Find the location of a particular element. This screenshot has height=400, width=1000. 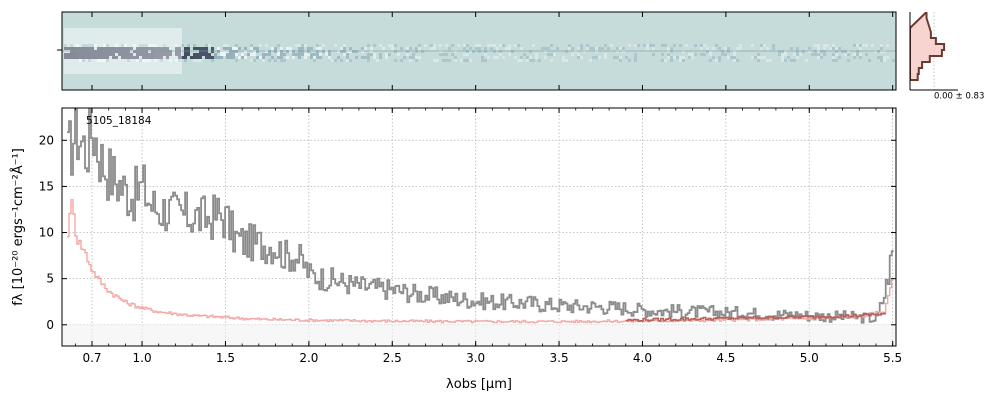

spectrum-2d-texture is located at coordinates (479, 51).